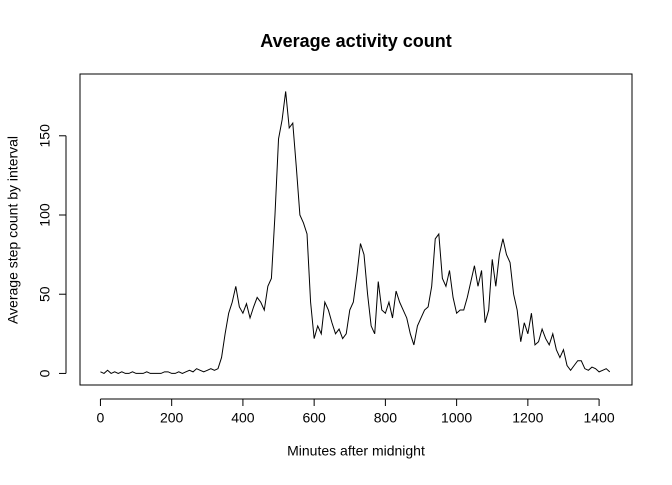  What do you see at coordinates (527, 418) in the screenshot?
I see `x-tick-label: 1200` at bounding box center [527, 418].